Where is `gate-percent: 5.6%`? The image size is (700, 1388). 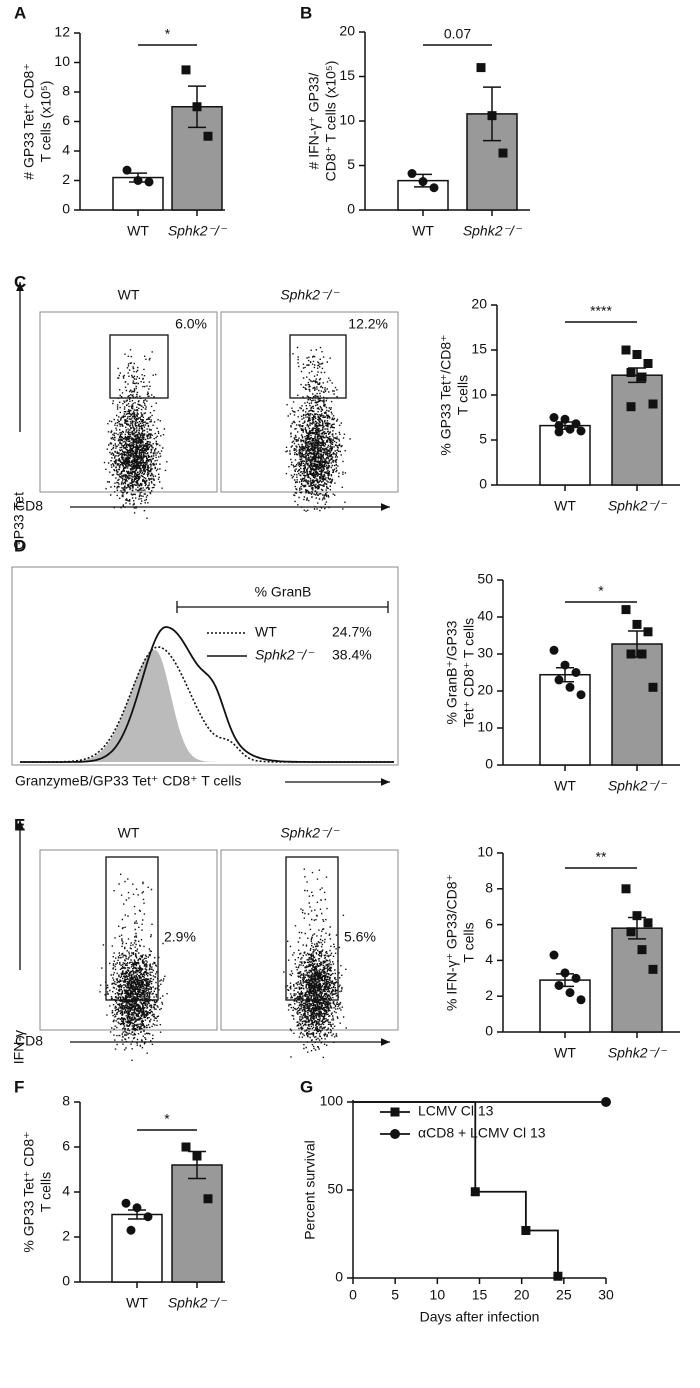 gate-percent: 5.6% is located at coordinates (360, 937).